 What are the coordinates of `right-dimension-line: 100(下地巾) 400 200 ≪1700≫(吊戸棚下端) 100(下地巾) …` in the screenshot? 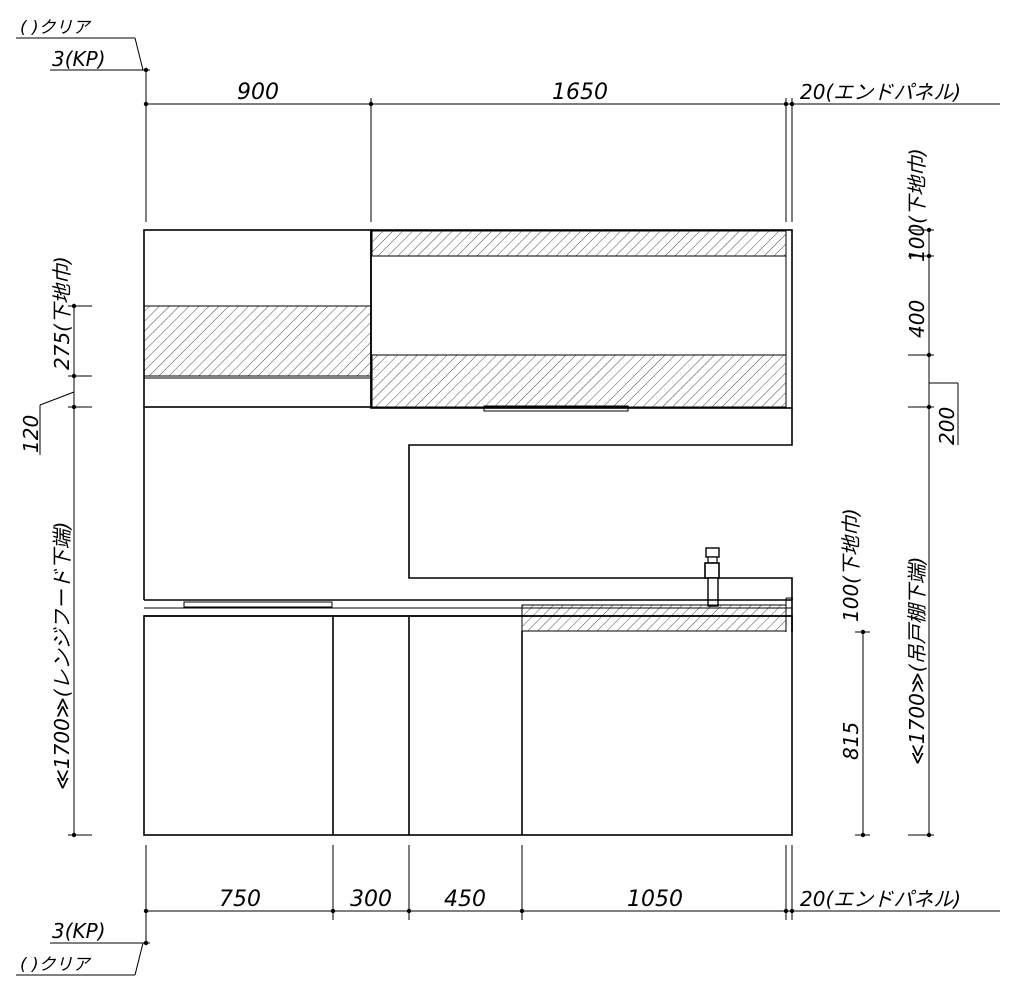 It's located at (899, 493).